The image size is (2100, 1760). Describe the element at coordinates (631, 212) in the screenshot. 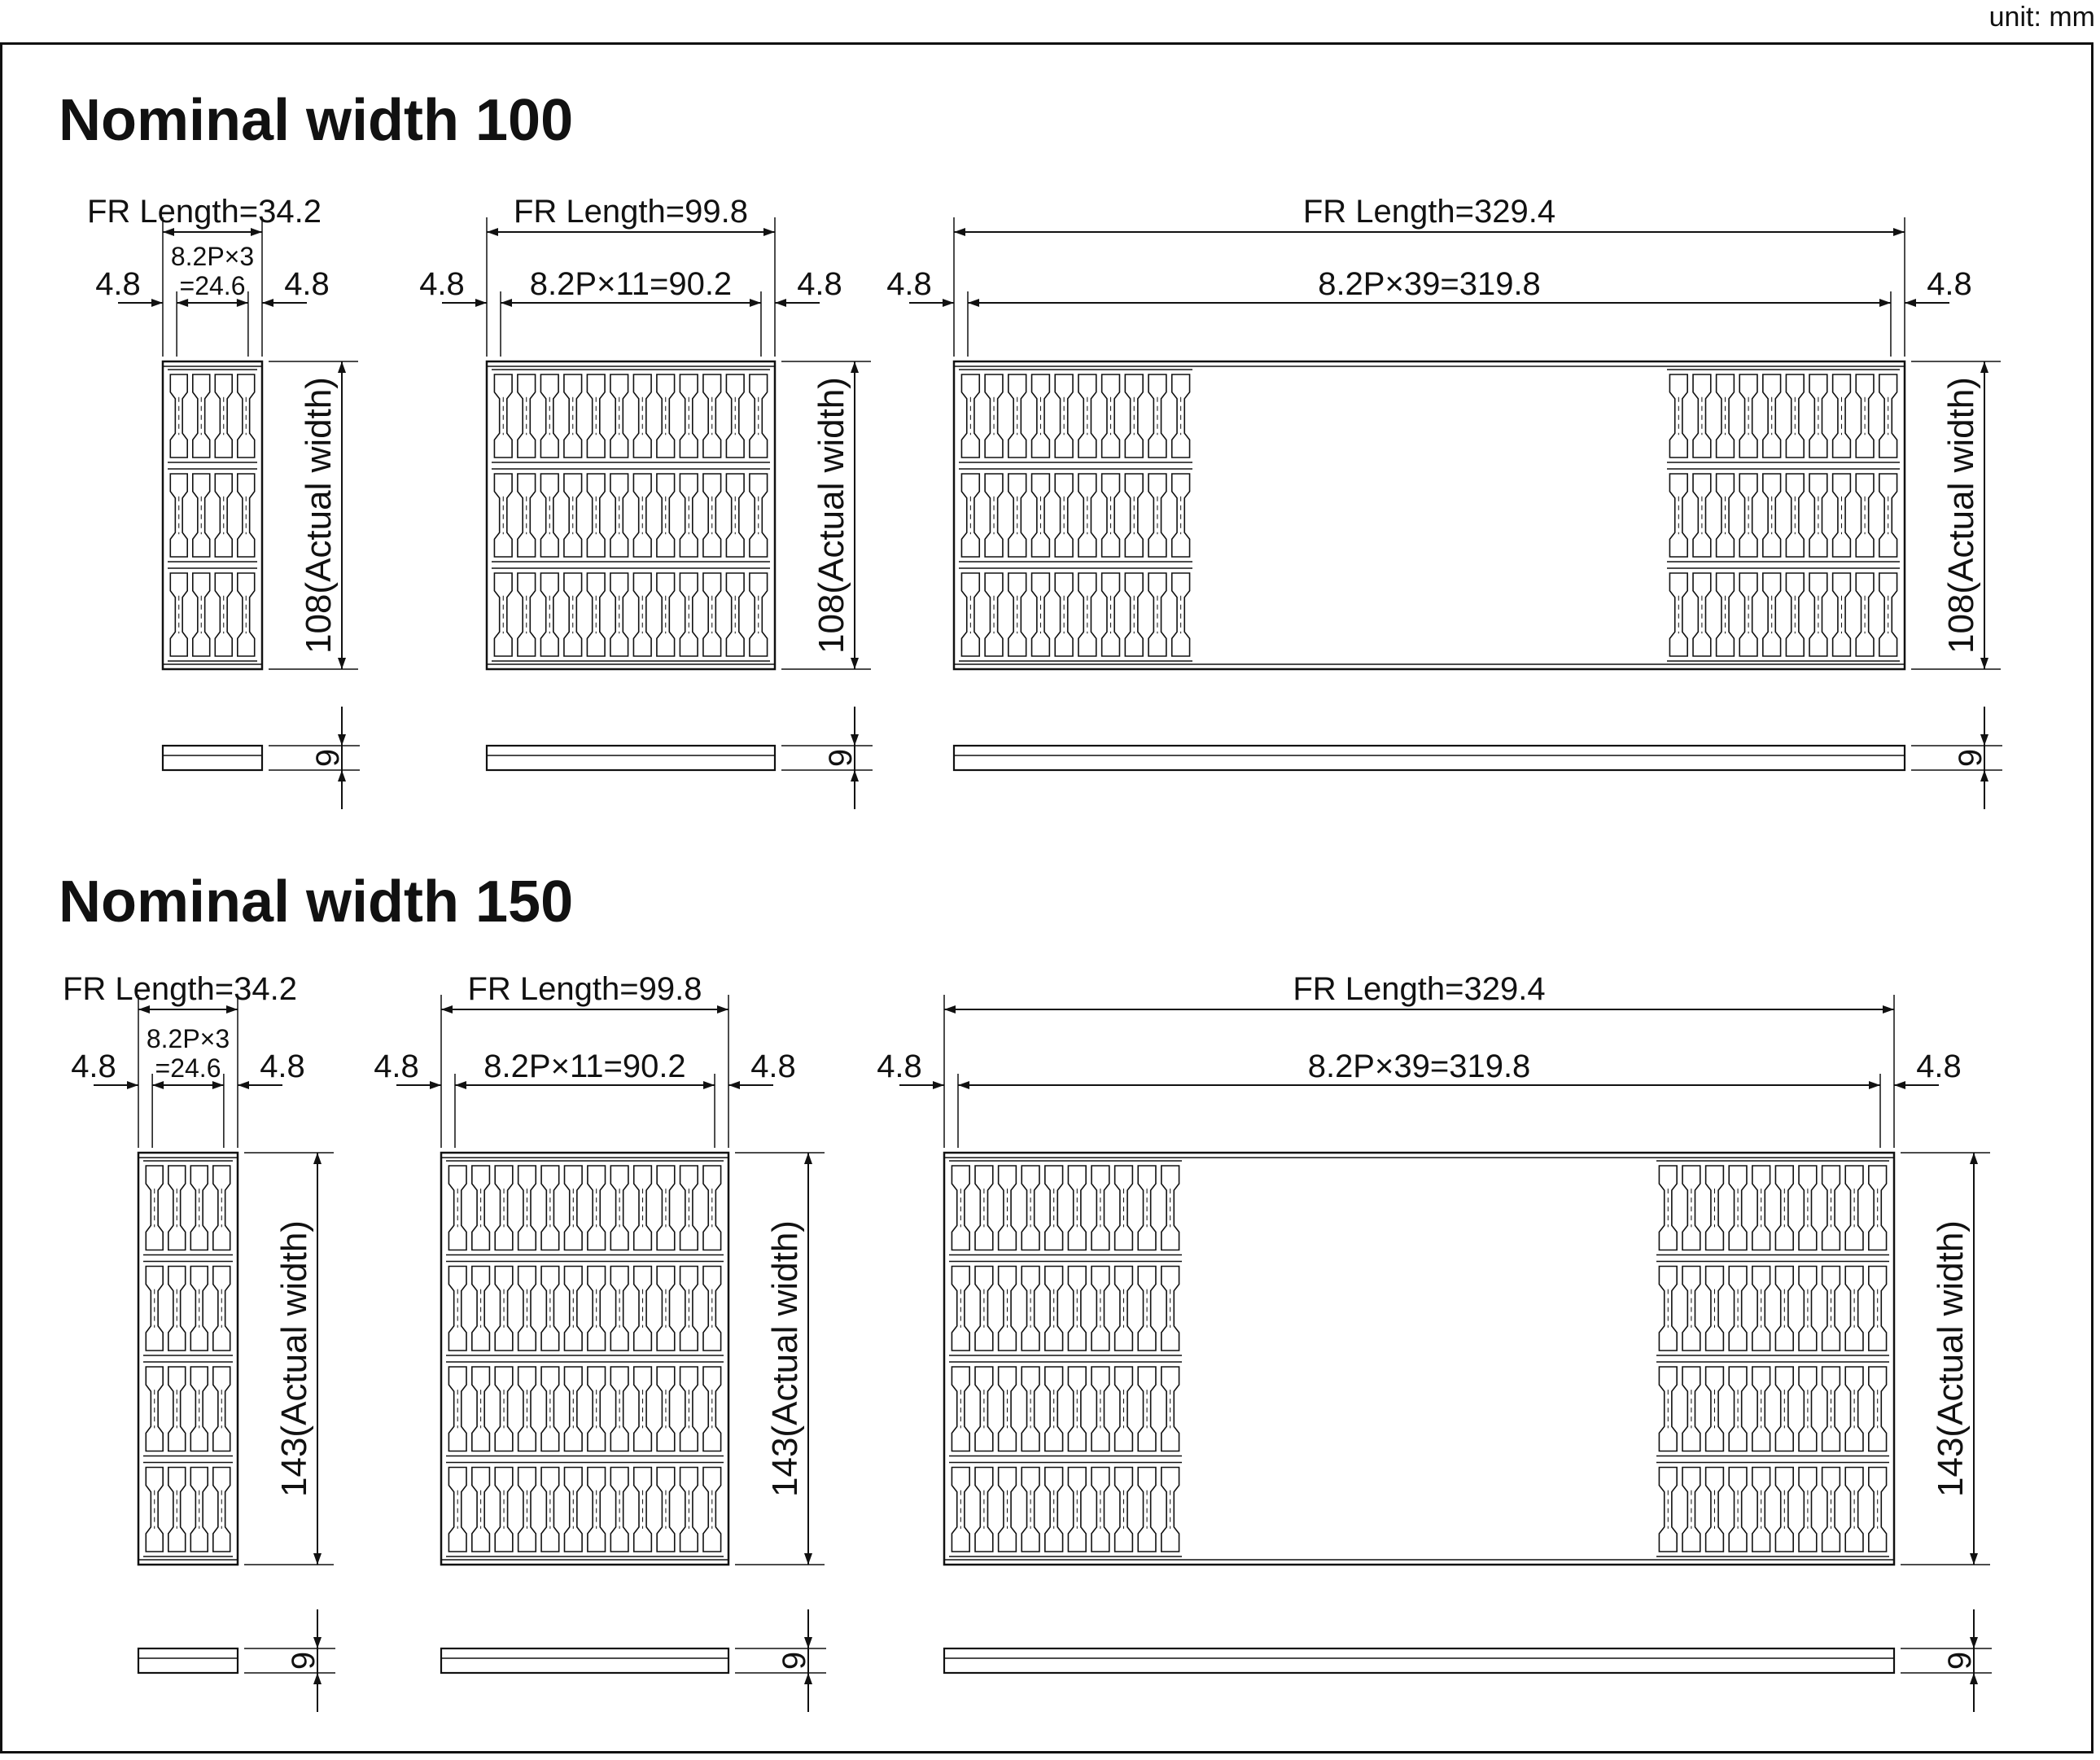

I see `fr-length-label: FR Length=99.8` at that location.